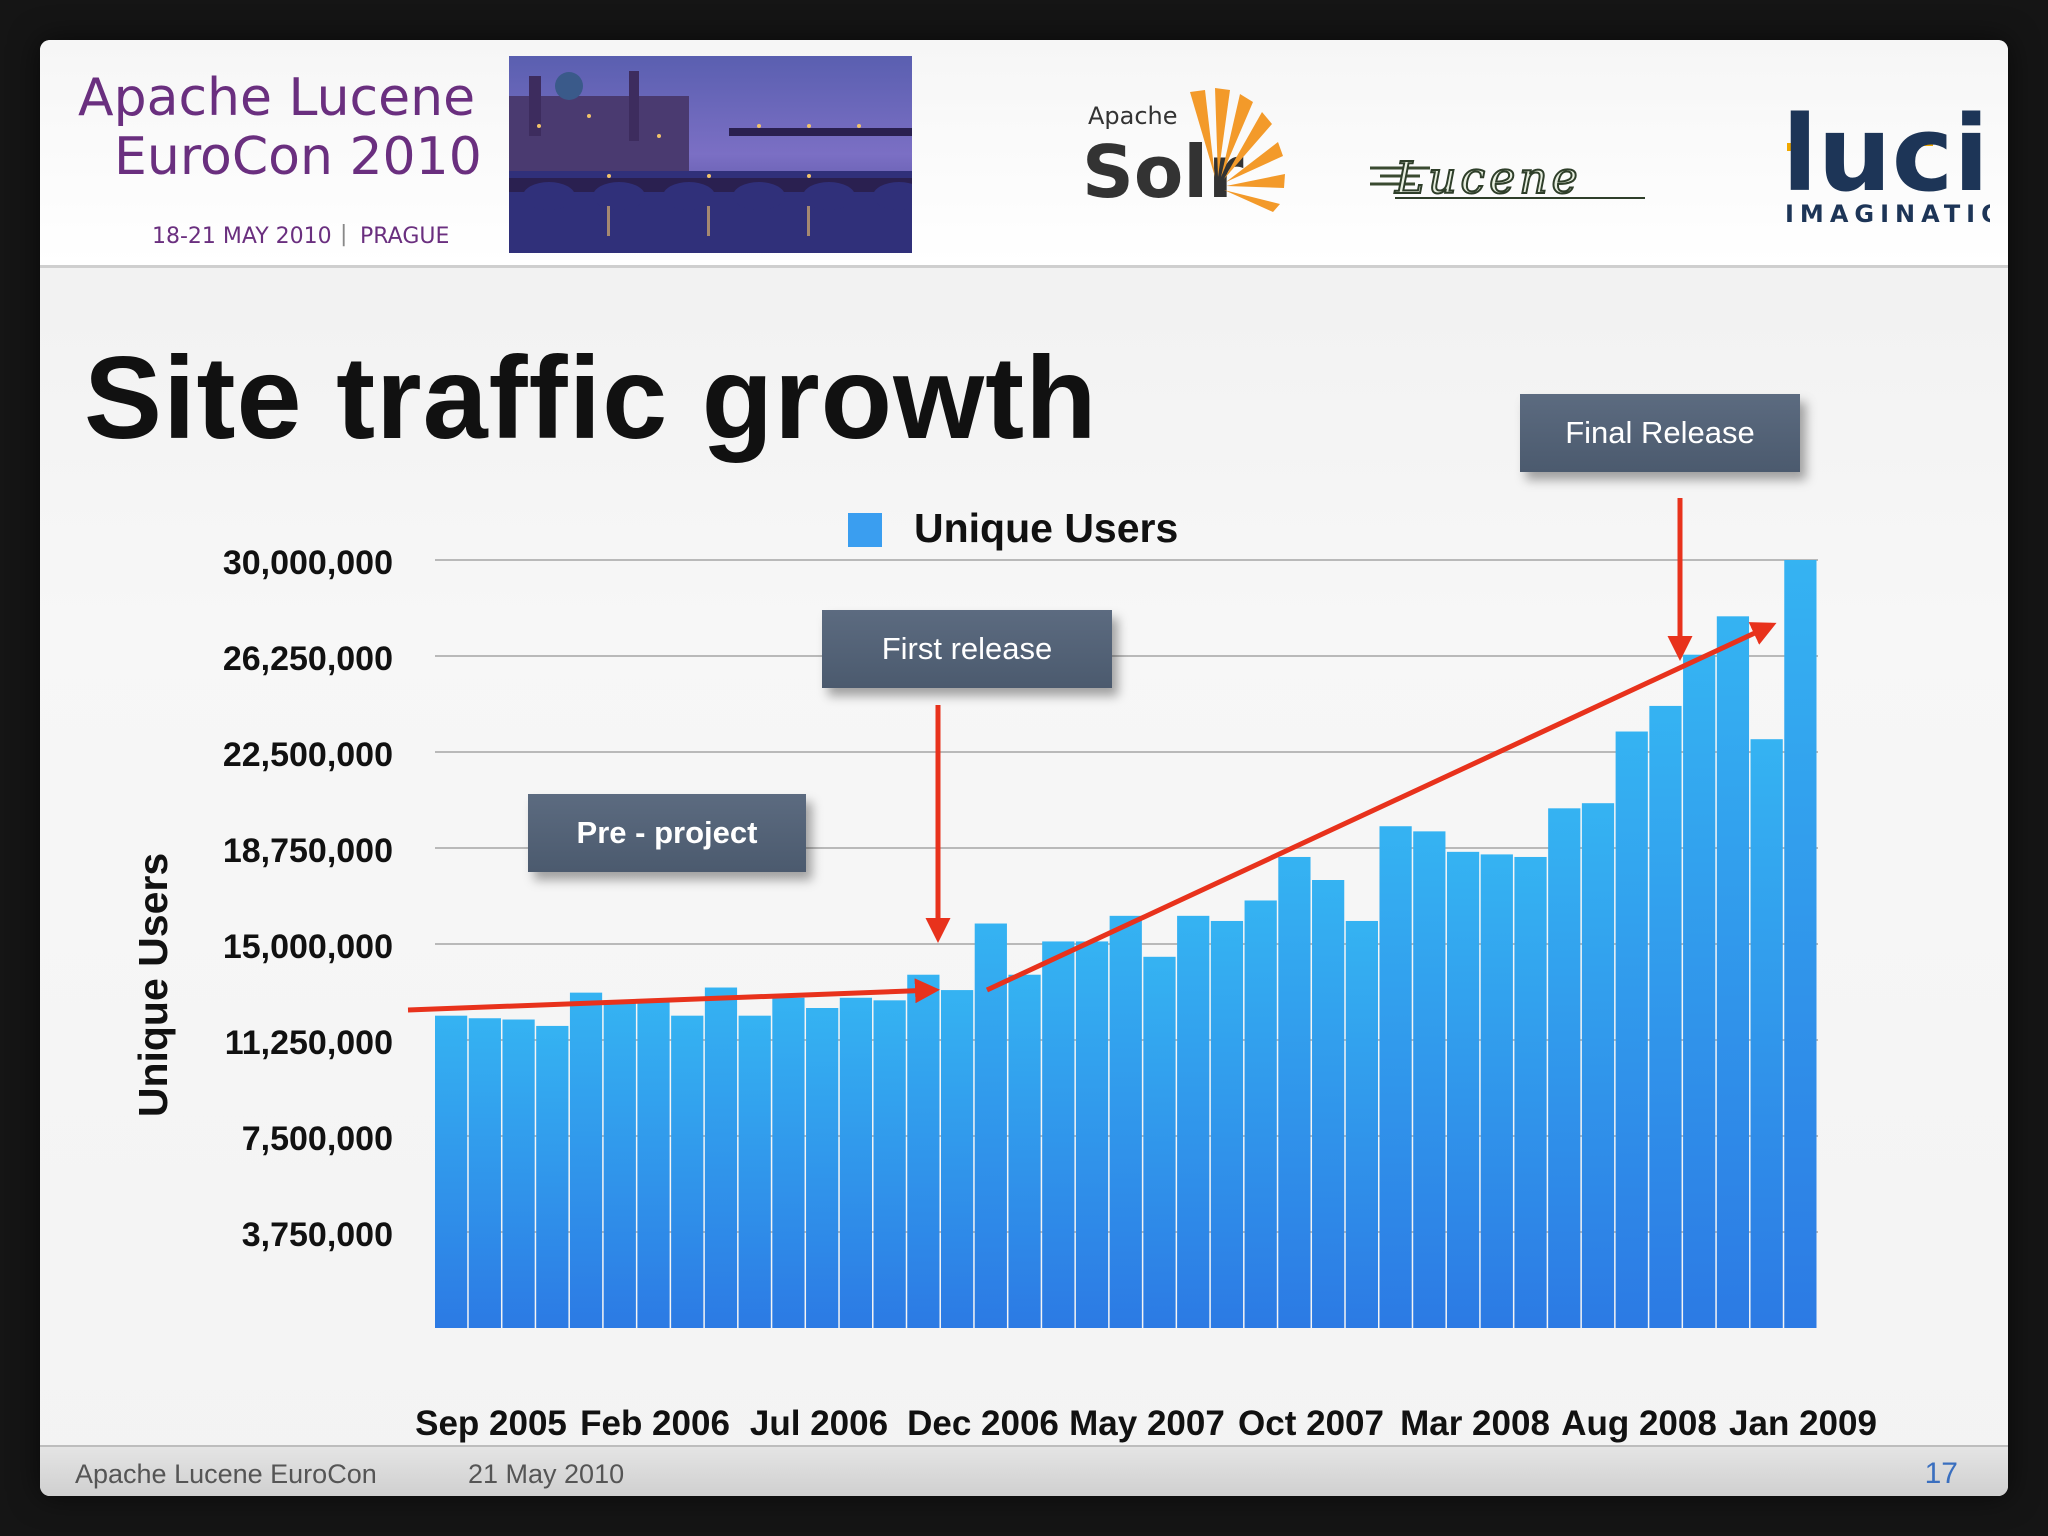 This screenshot has width=2048, height=1536. What do you see at coordinates (1311, 1423) in the screenshot?
I see `x-tick-label: Oct 2007` at bounding box center [1311, 1423].